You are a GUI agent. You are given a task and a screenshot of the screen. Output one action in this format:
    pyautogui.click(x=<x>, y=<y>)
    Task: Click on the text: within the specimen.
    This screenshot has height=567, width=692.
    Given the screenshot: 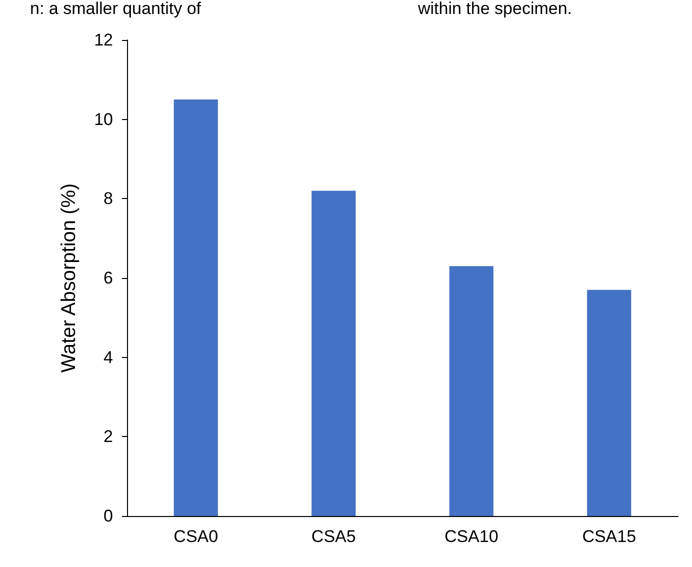 What is the action you would take?
    pyautogui.click(x=494, y=9)
    